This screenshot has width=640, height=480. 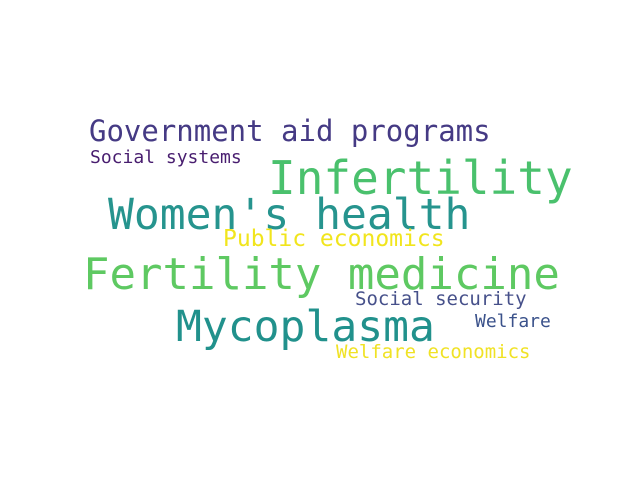 What do you see at coordinates (305, 327) in the screenshot?
I see `word-mycoplasma: Mycoplasma` at bounding box center [305, 327].